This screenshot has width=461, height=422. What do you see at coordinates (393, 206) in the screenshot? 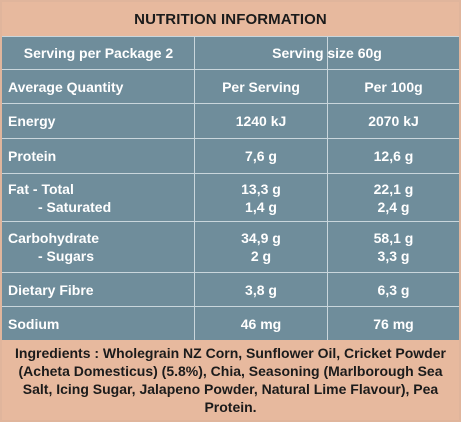
I see `saturated-per-100g: 2,4 g` at bounding box center [393, 206].